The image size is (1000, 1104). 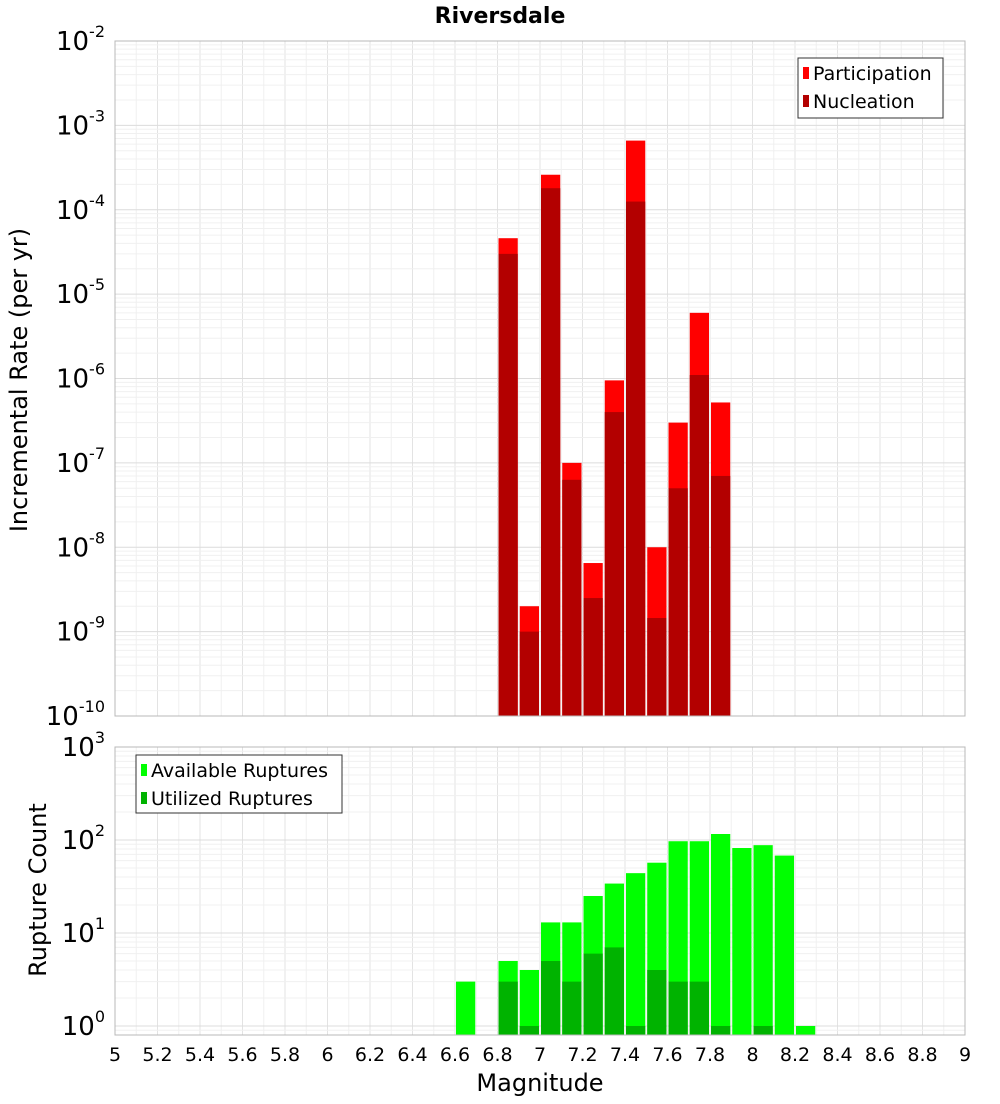 I want to click on legend-label-participation: Participation, so click(x=872, y=74).